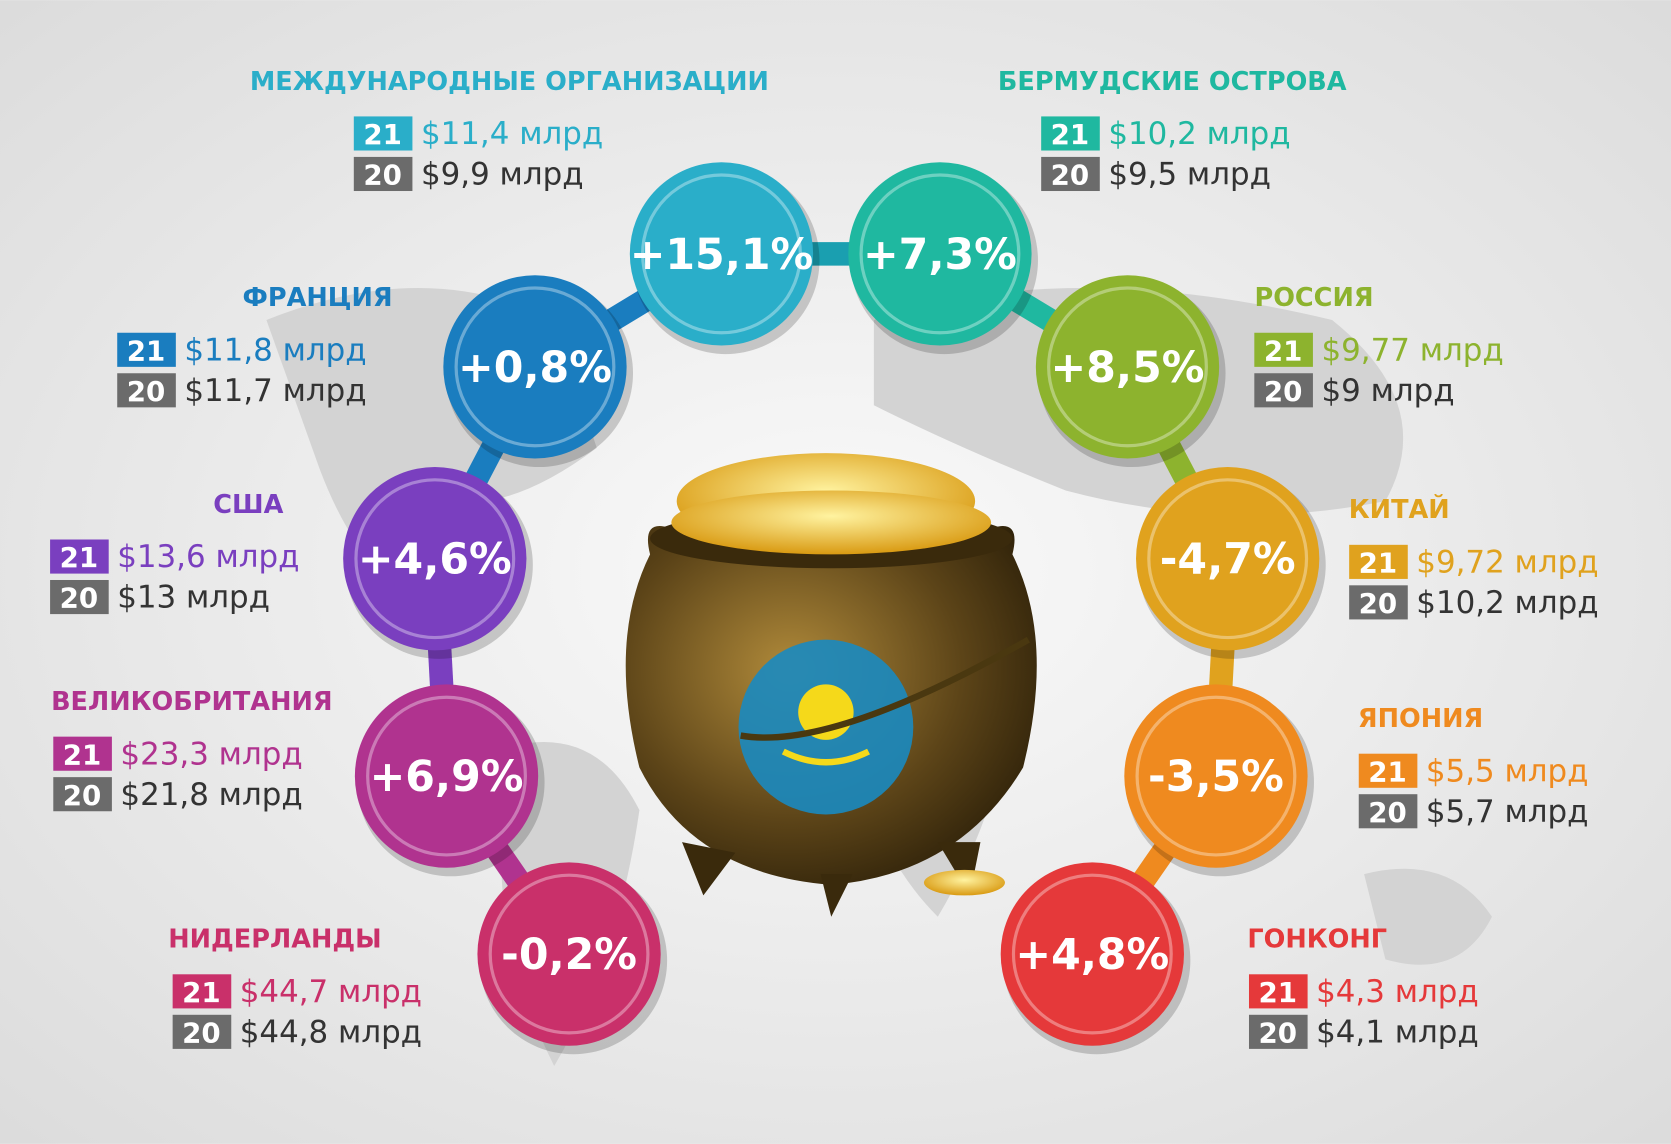  Describe the element at coordinates (331, 992) in the screenshot. I see `value-current: $44,7 млрд` at that location.